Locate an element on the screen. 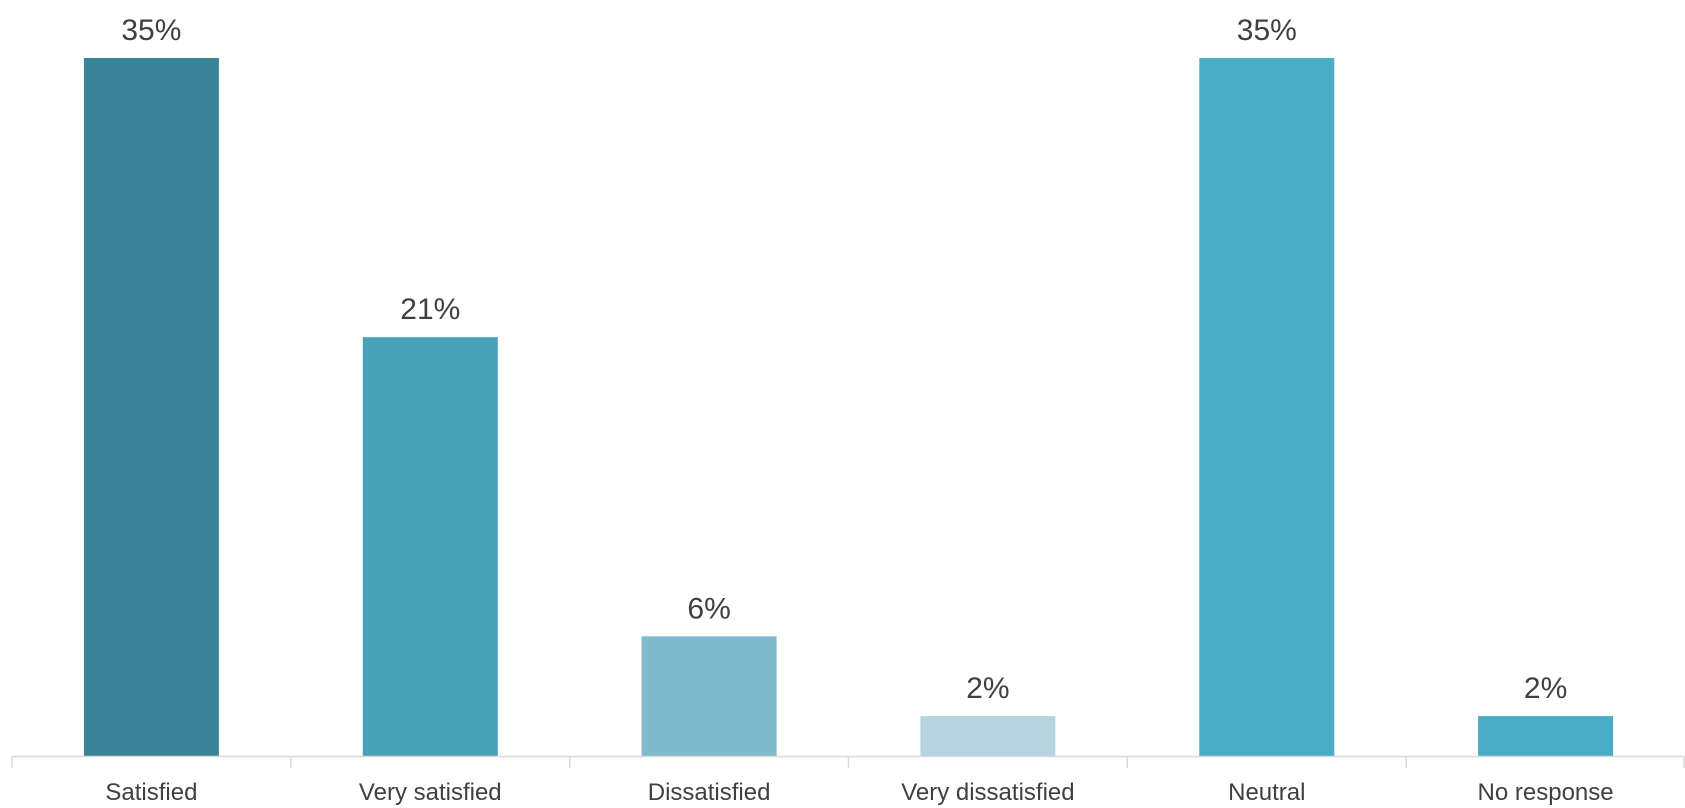 This screenshot has height=808, width=1685. x-axis is located at coordinates (848, 761).